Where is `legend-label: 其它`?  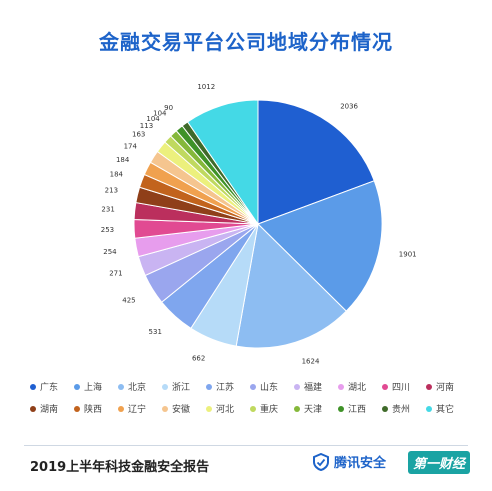
legend-label: 其它 is located at coordinates (445, 410).